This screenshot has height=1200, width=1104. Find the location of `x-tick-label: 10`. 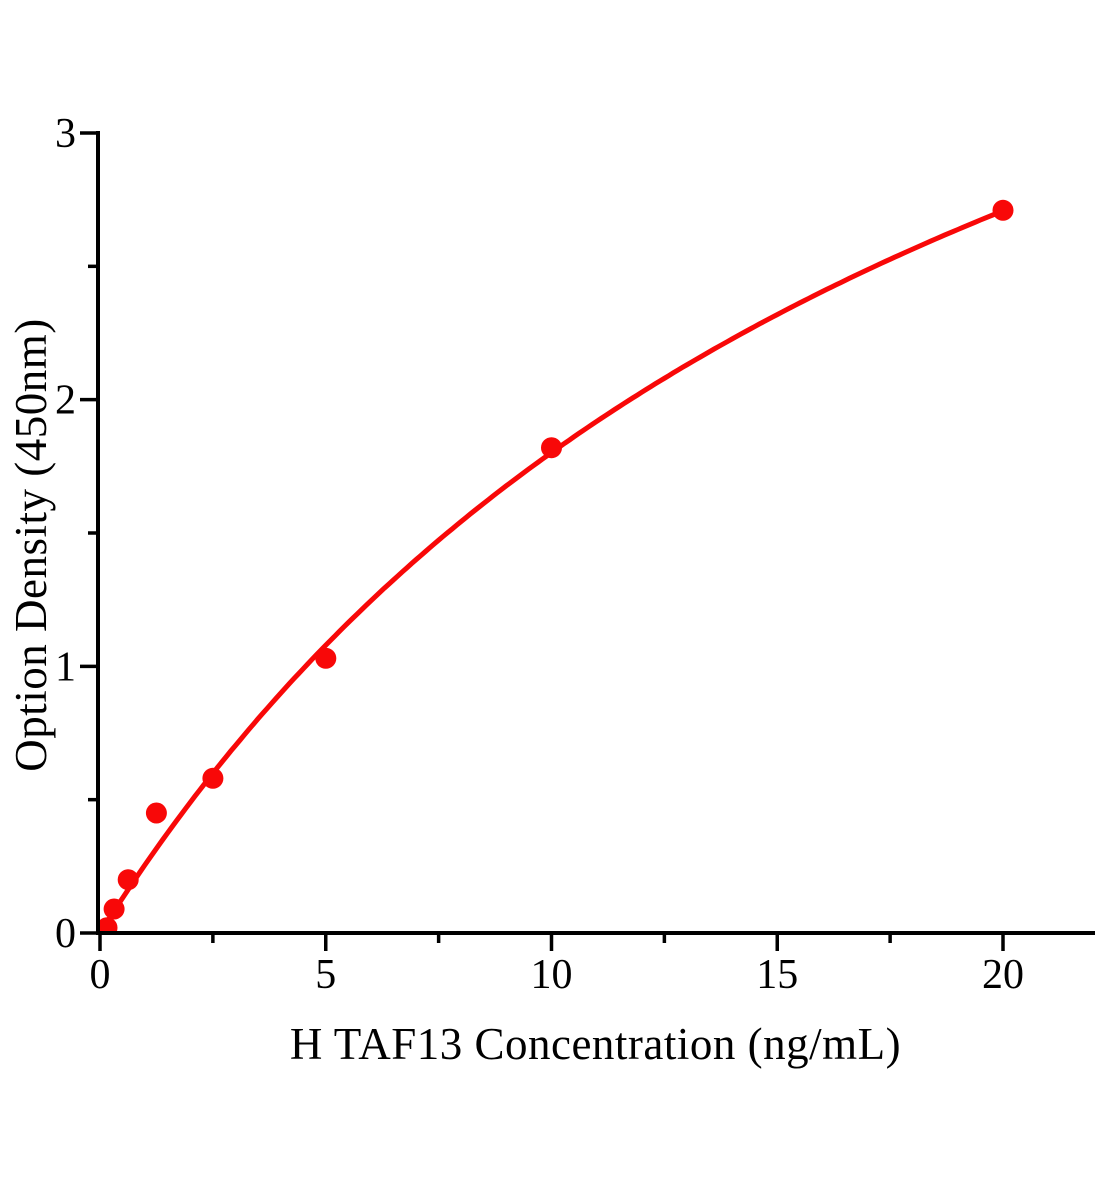

x-tick-label: 10 is located at coordinates (552, 975).